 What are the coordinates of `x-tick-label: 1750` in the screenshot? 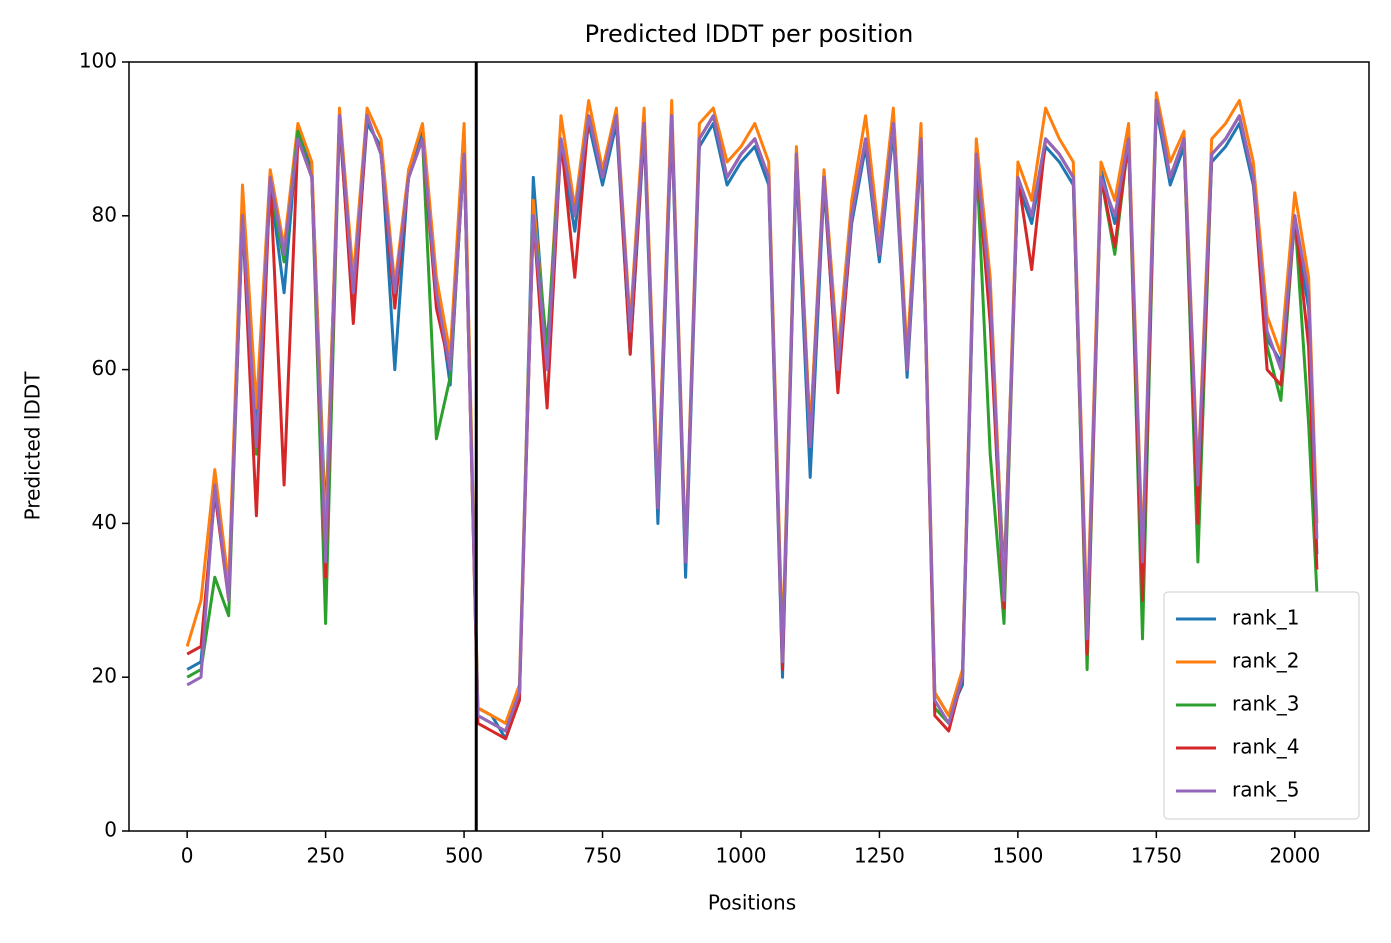 It's located at (1156, 856).